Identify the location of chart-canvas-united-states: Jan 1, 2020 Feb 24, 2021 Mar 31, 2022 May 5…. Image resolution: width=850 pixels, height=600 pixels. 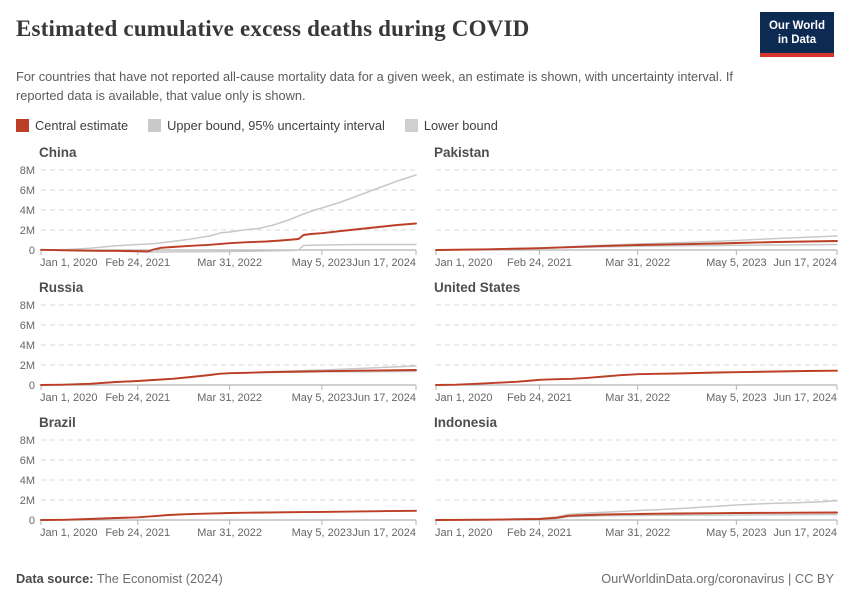
(635, 350).